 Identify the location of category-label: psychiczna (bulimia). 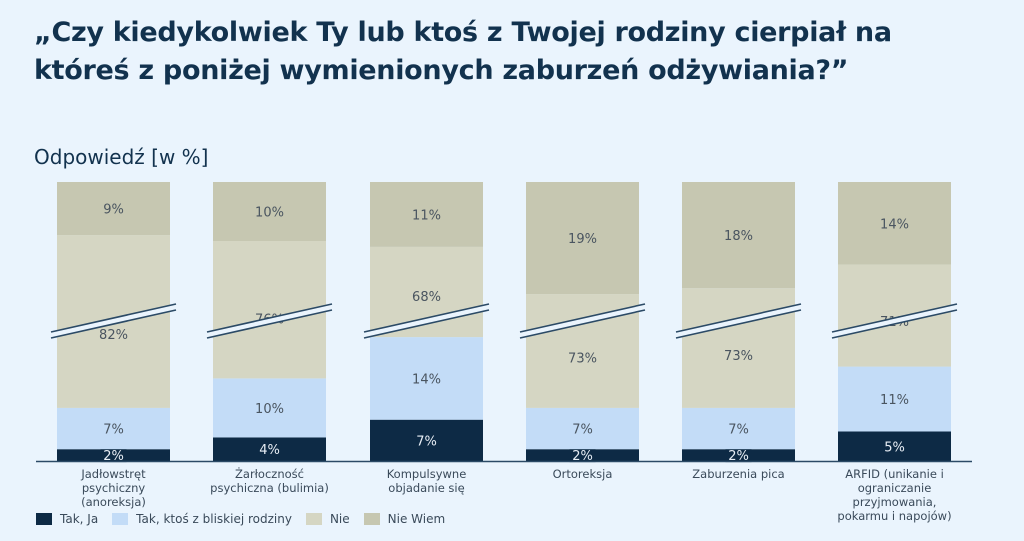
(269, 488).